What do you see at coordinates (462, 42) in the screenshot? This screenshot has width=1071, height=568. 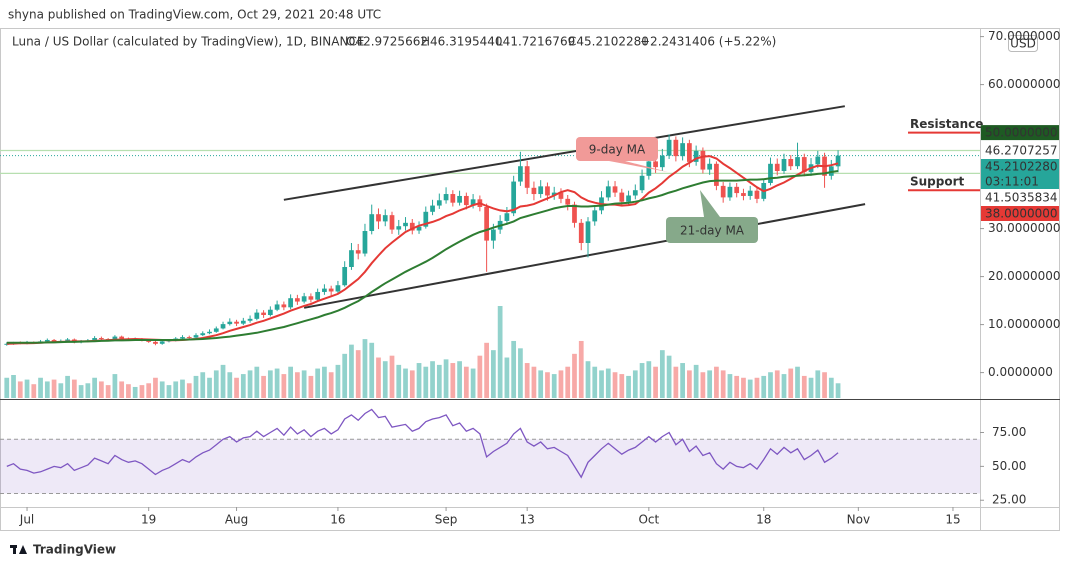 I see `ohlc-value: H46.3195440` at bounding box center [462, 42].